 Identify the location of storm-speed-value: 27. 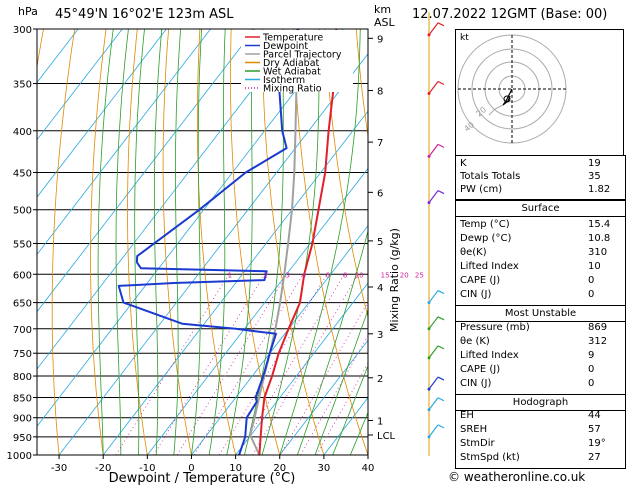
(594, 457).